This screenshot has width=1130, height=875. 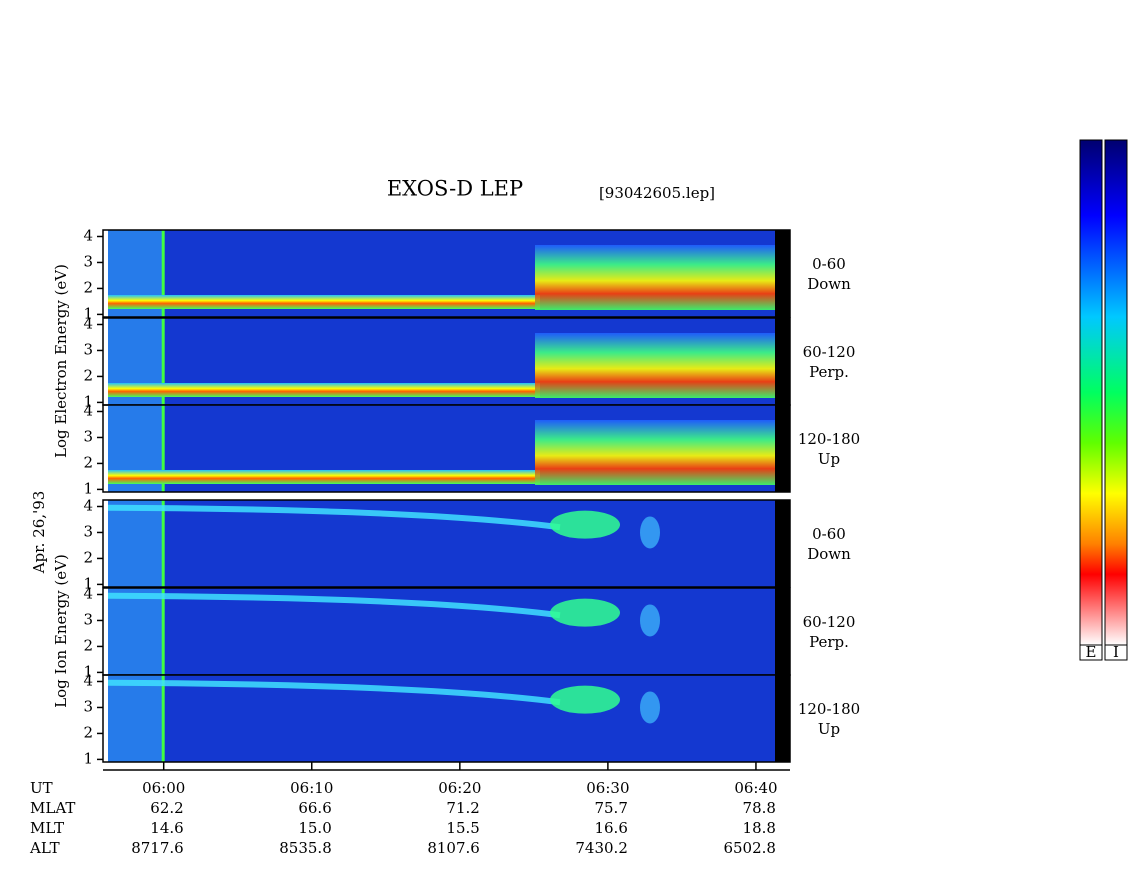 I want to click on angle-label: 0-60, so click(x=829, y=264).